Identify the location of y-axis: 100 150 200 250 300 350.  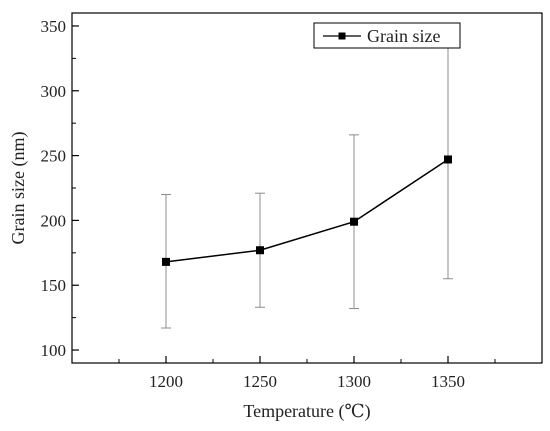
(60, 188).